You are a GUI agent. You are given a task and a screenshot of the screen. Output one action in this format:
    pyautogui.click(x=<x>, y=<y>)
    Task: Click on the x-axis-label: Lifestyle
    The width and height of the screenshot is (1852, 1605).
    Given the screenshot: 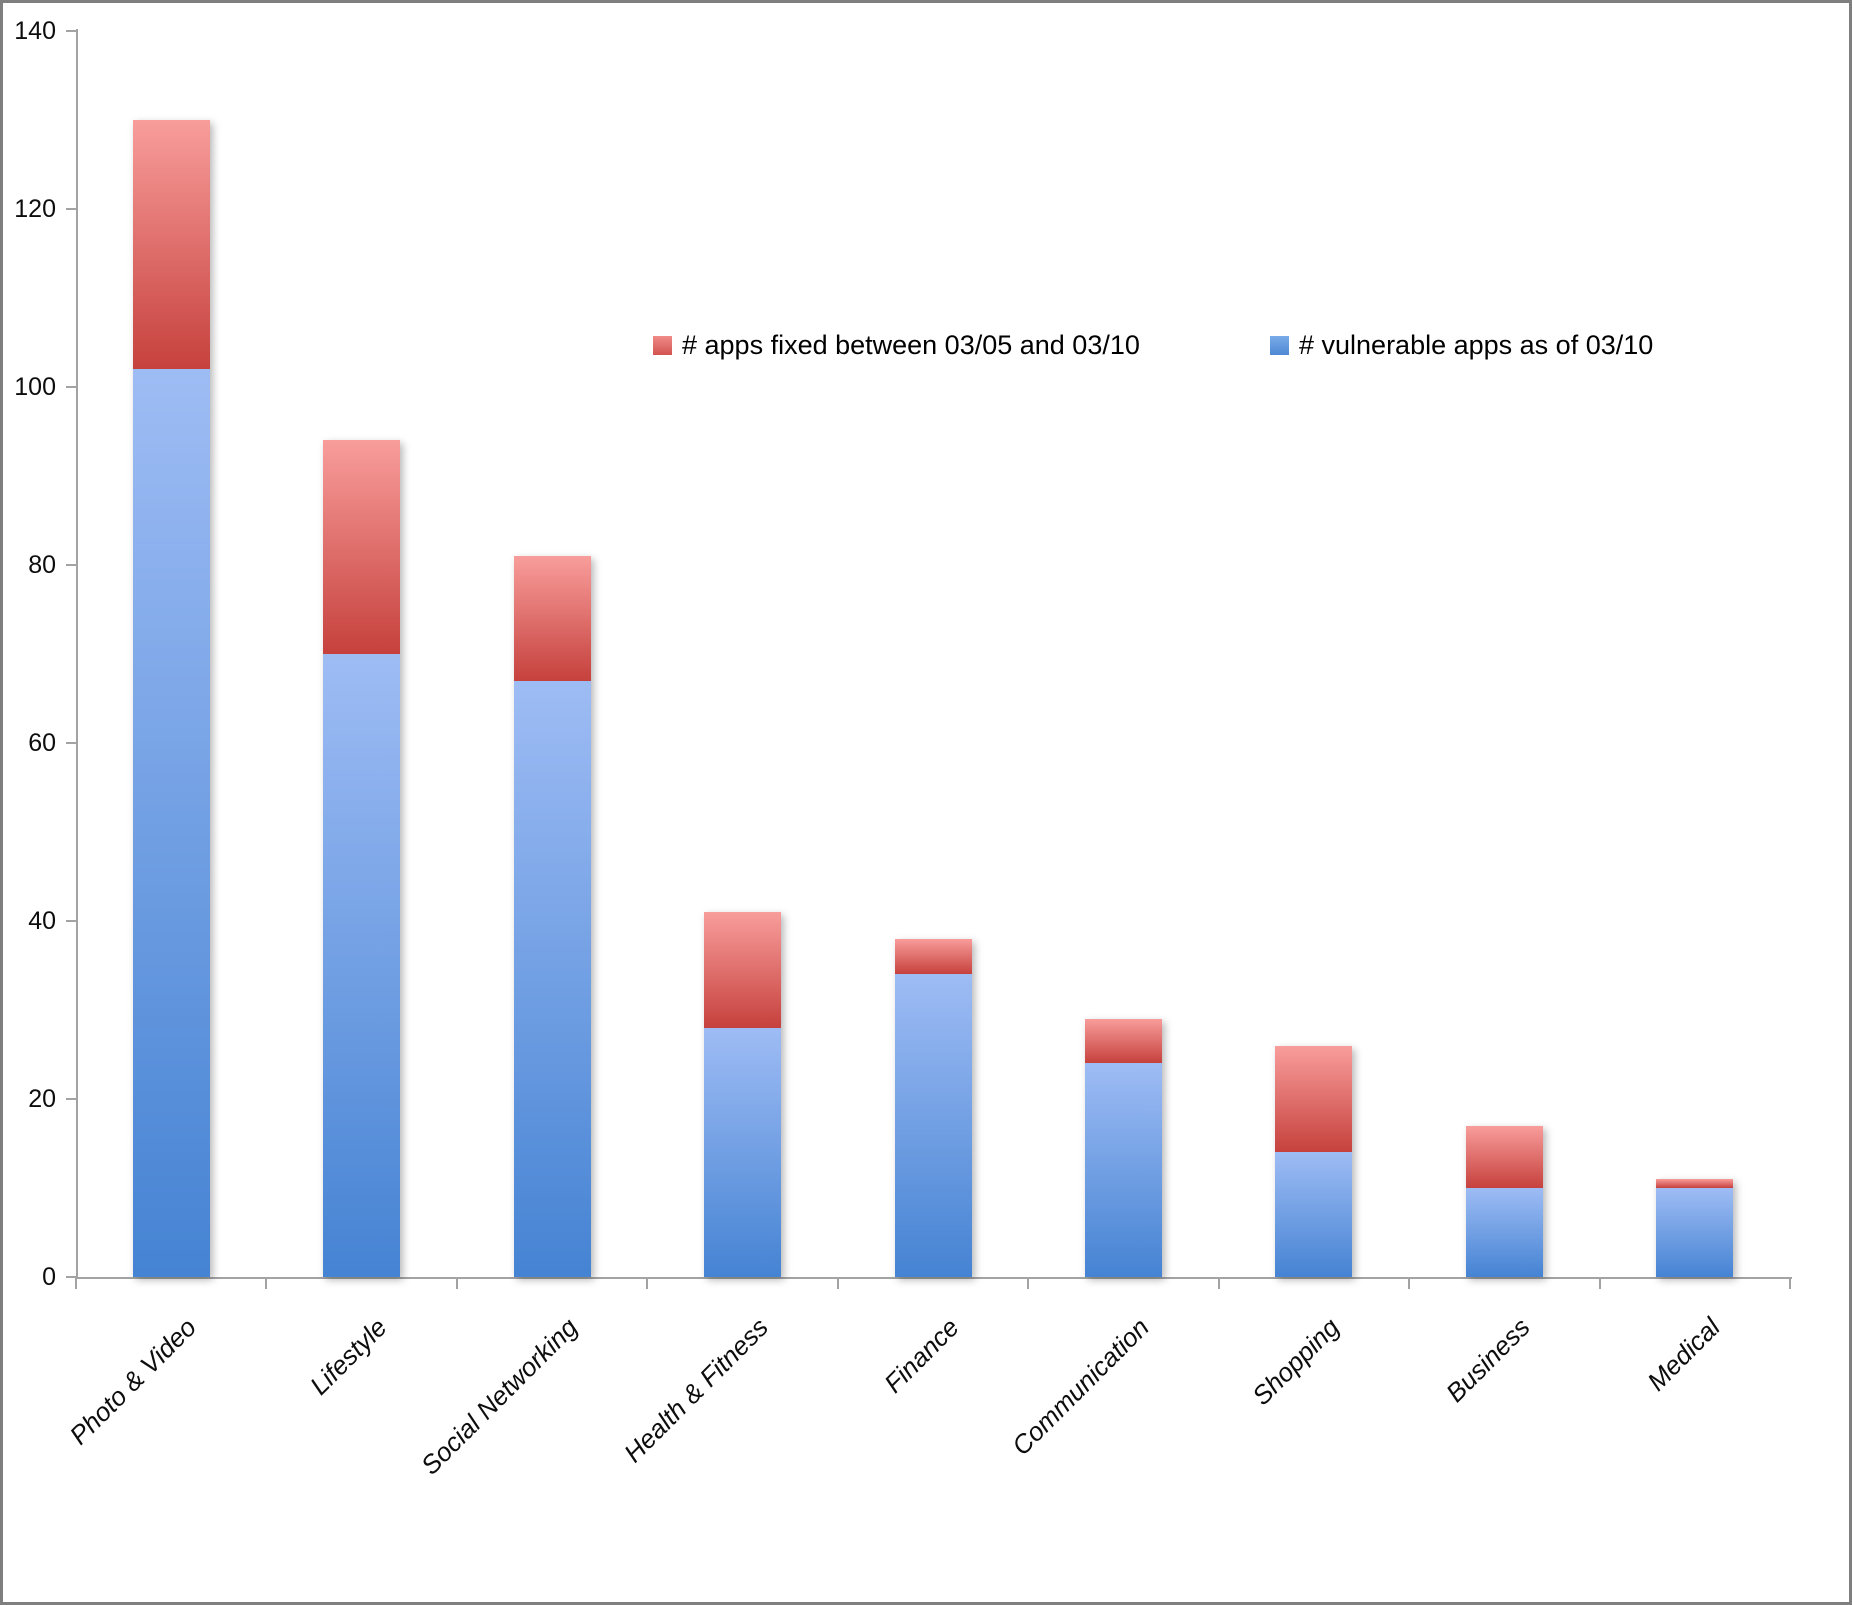 What is the action you would take?
    pyautogui.click(x=348, y=1356)
    